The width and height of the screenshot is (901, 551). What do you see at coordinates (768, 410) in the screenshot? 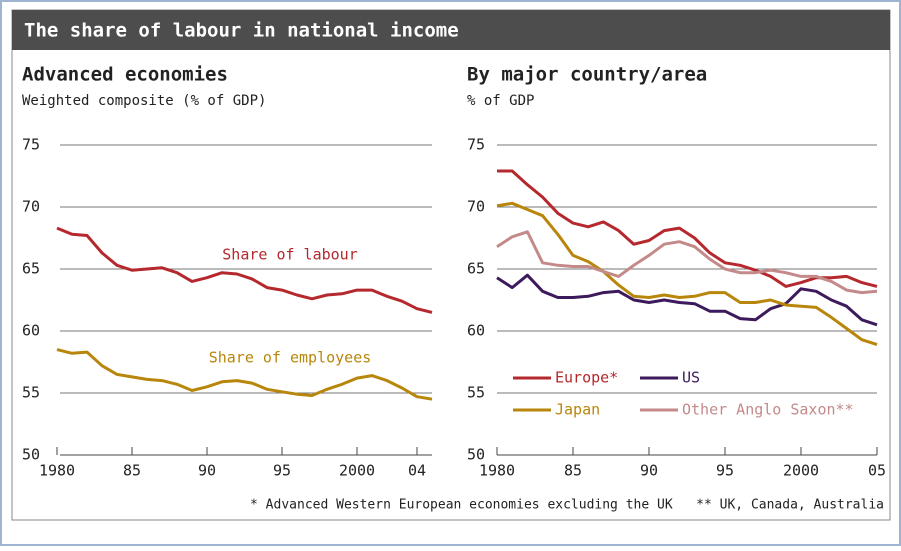
I see `legend-label: Other Anglo Saxon**` at bounding box center [768, 410].